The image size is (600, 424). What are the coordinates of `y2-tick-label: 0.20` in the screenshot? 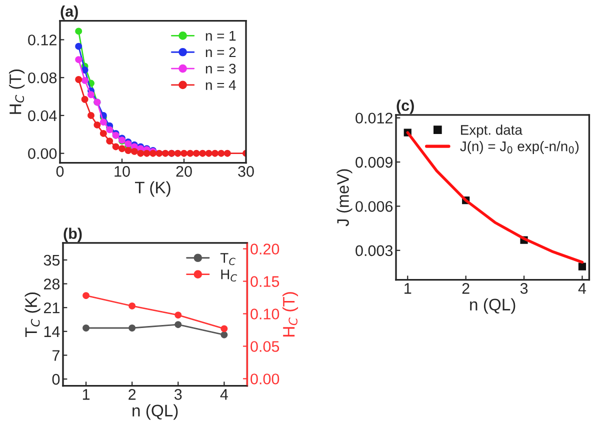 It's located at (265, 249).